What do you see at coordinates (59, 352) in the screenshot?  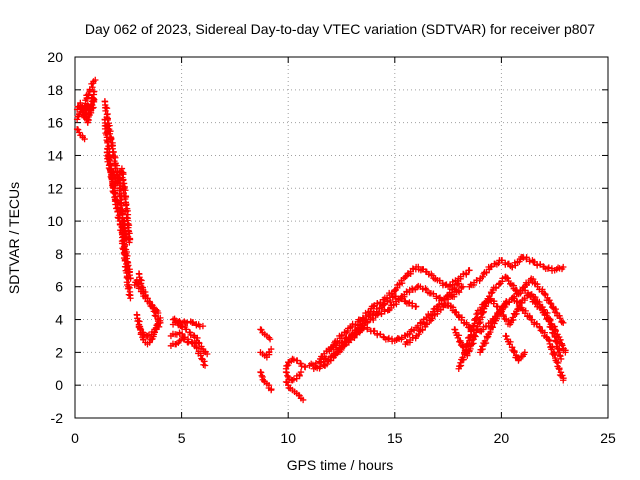 I see `y-tick-label: 2` at bounding box center [59, 352].